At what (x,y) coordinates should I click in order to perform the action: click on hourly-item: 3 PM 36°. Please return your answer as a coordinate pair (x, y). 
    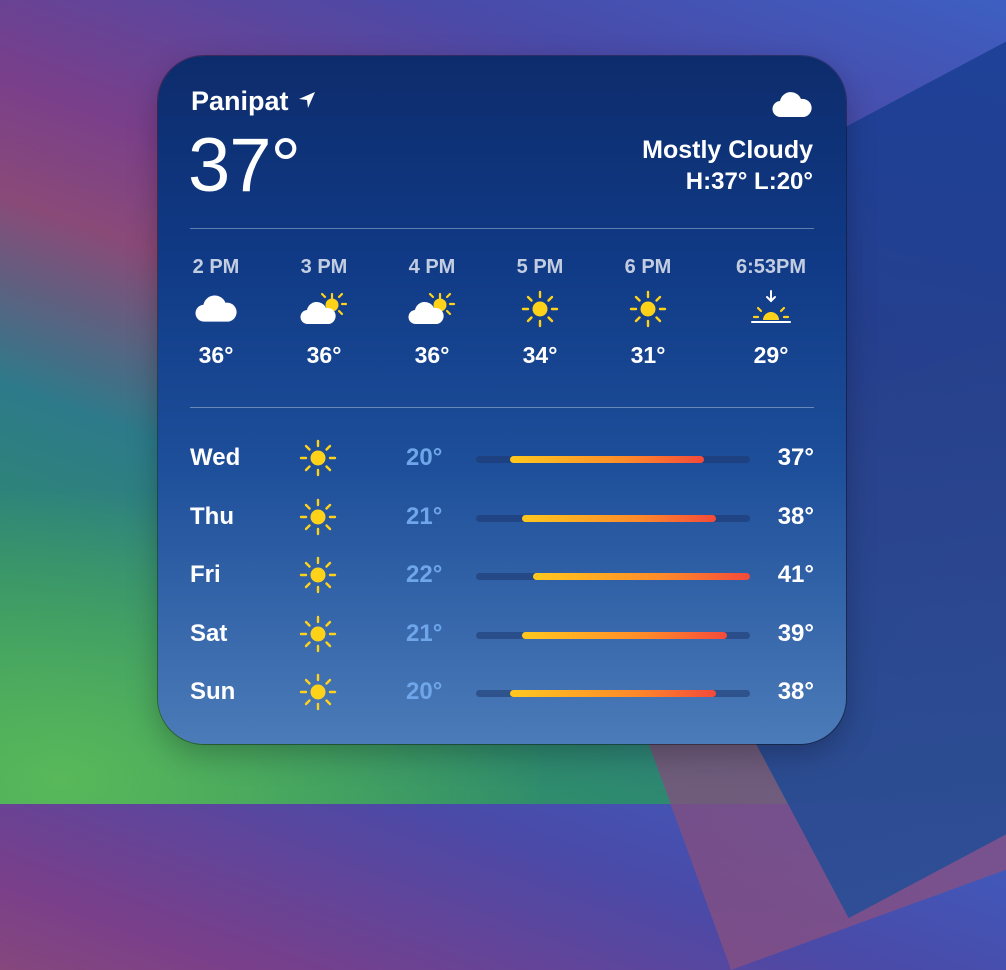
    Looking at the image, I should click on (324, 312).